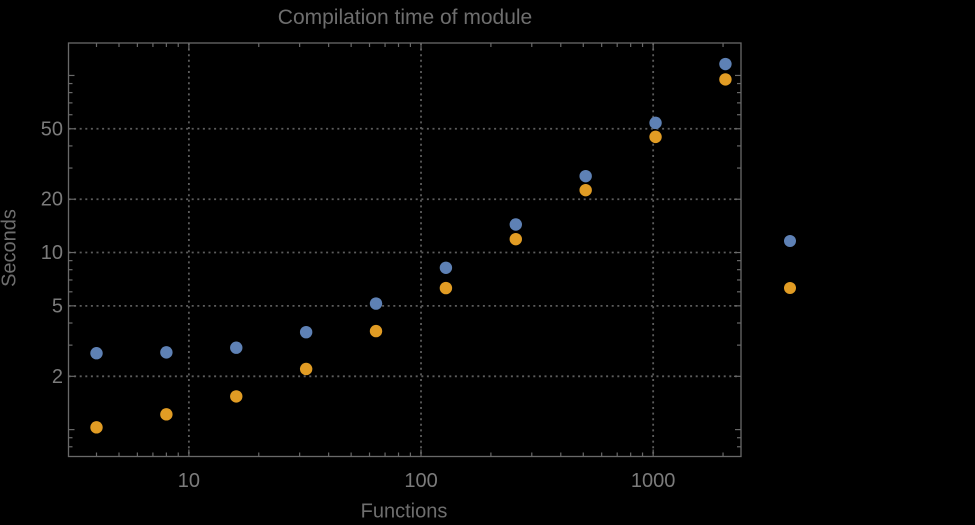 This screenshot has width=975, height=525. I want to click on point-blue-x128, so click(446, 267).